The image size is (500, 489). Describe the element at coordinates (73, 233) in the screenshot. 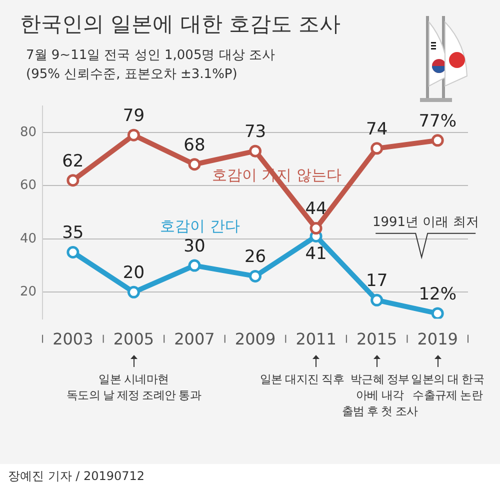

I see `data-label: 35` at that location.